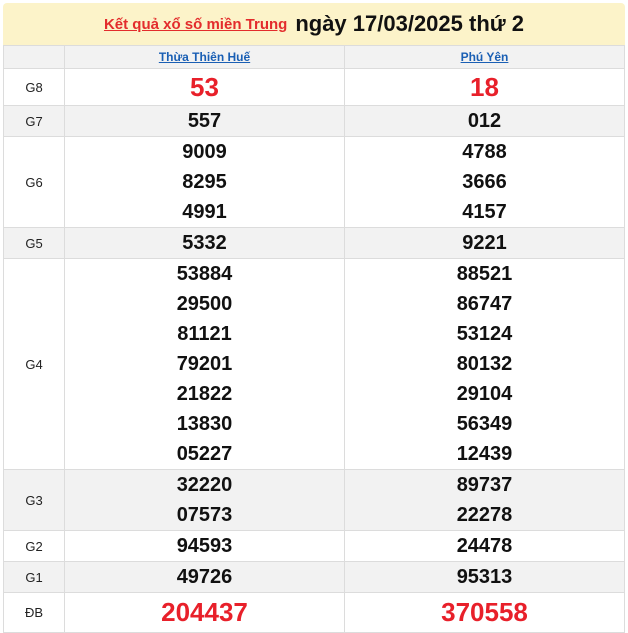 This screenshot has height=633, width=628. I want to click on prize-number: 86747, so click(484, 304).